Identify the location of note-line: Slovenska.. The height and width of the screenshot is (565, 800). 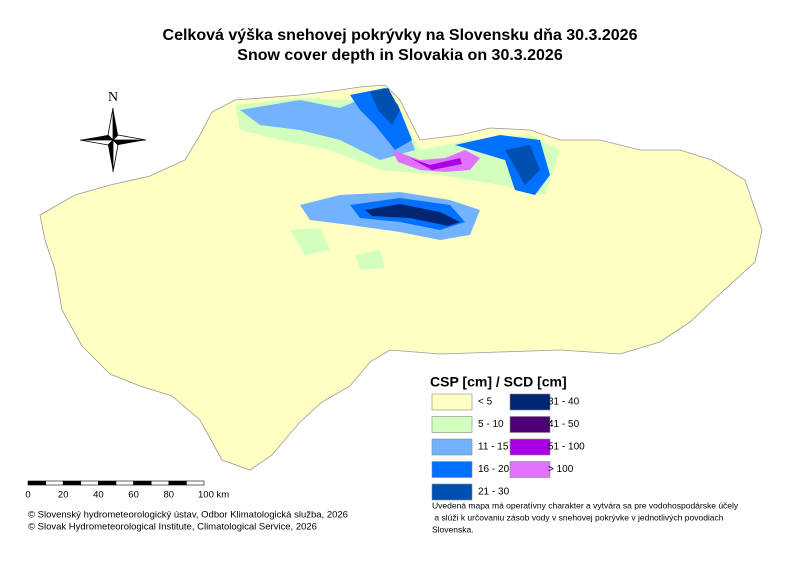
(453, 529).